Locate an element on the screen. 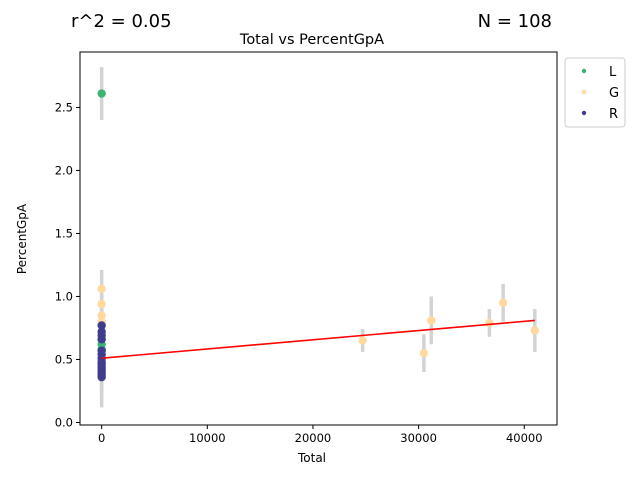  x-axis-label: Total is located at coordinates (311, 458).